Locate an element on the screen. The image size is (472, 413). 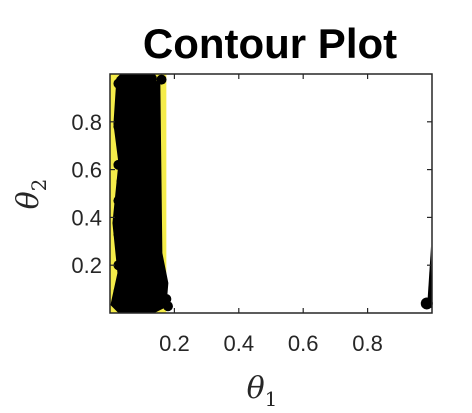
y-tick-label: 0.8 is located at coordinates (86, 122).